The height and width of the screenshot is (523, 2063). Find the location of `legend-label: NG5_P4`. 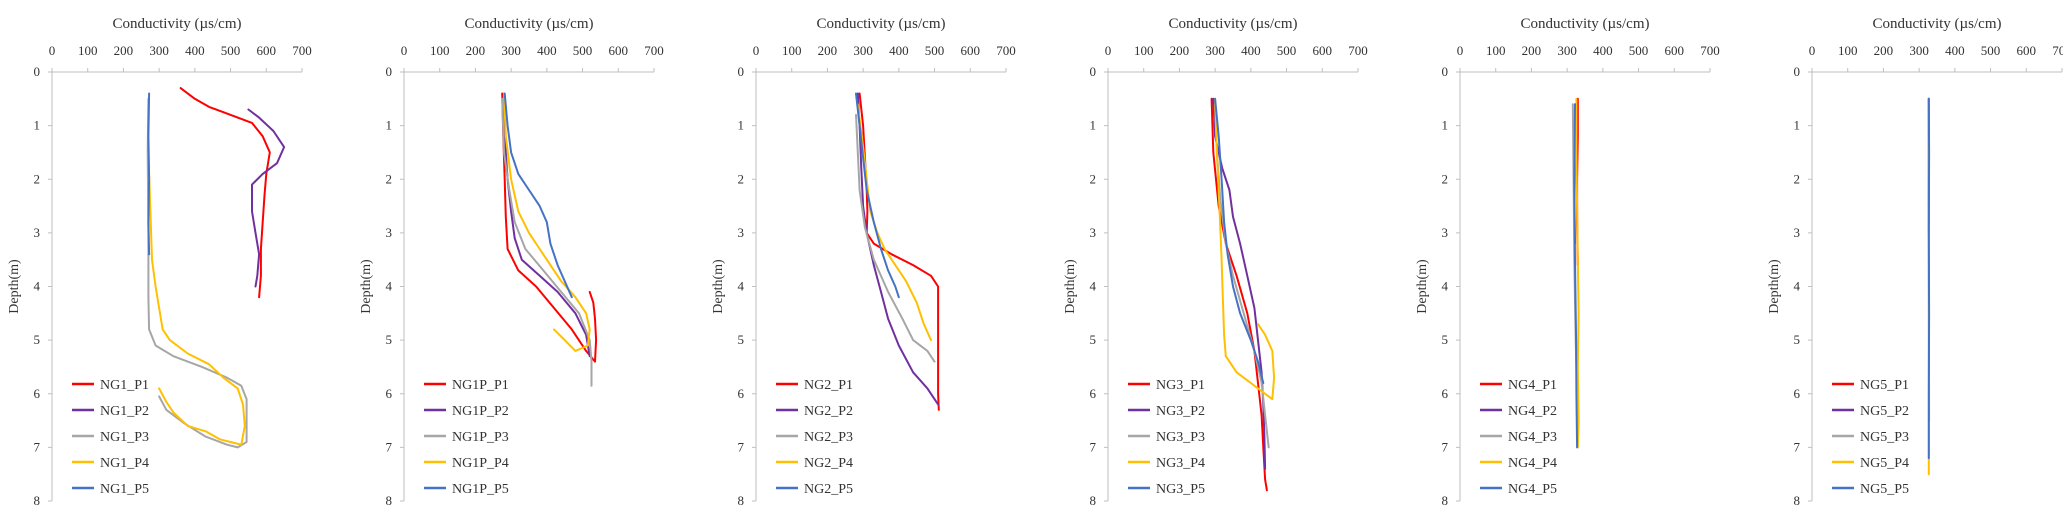

legend-label: NG5_P4 is located at coordinates (1884, 463).